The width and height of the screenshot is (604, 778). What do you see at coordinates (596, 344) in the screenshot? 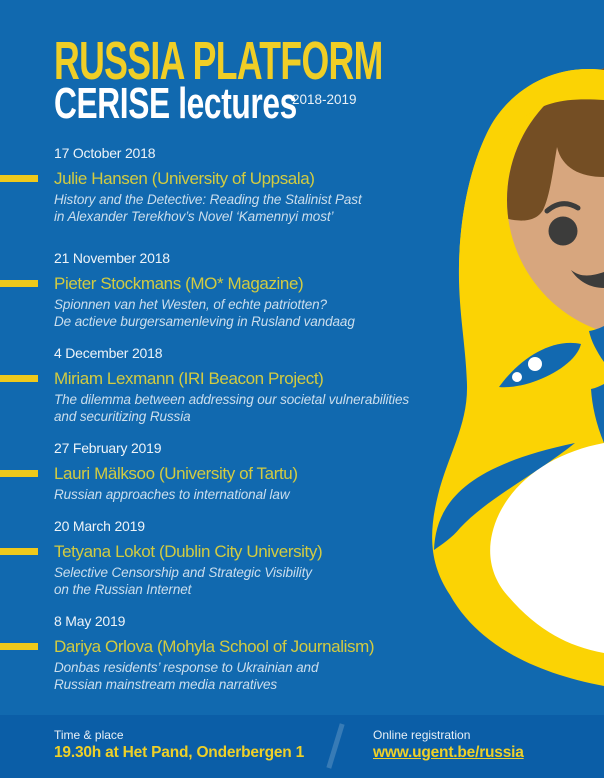
I see `scarf-ribbon-upper` at bounding box center [596, 344].